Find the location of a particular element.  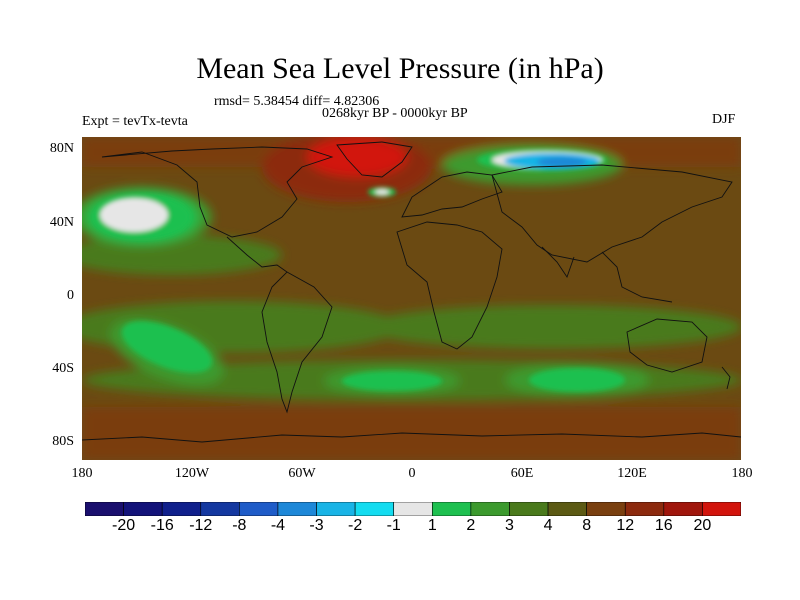

south-indian-low is located at coordinates (577, 380).